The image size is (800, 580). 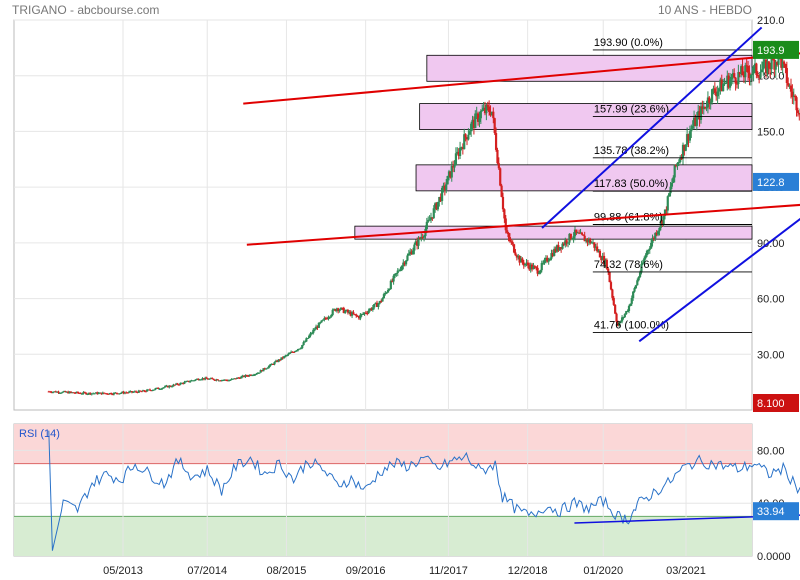 What do you see at coordinates (774, 557) in the screenshot?
I see `rsi-y-tick-label: 0.0000` at bounding box center [774, 557].